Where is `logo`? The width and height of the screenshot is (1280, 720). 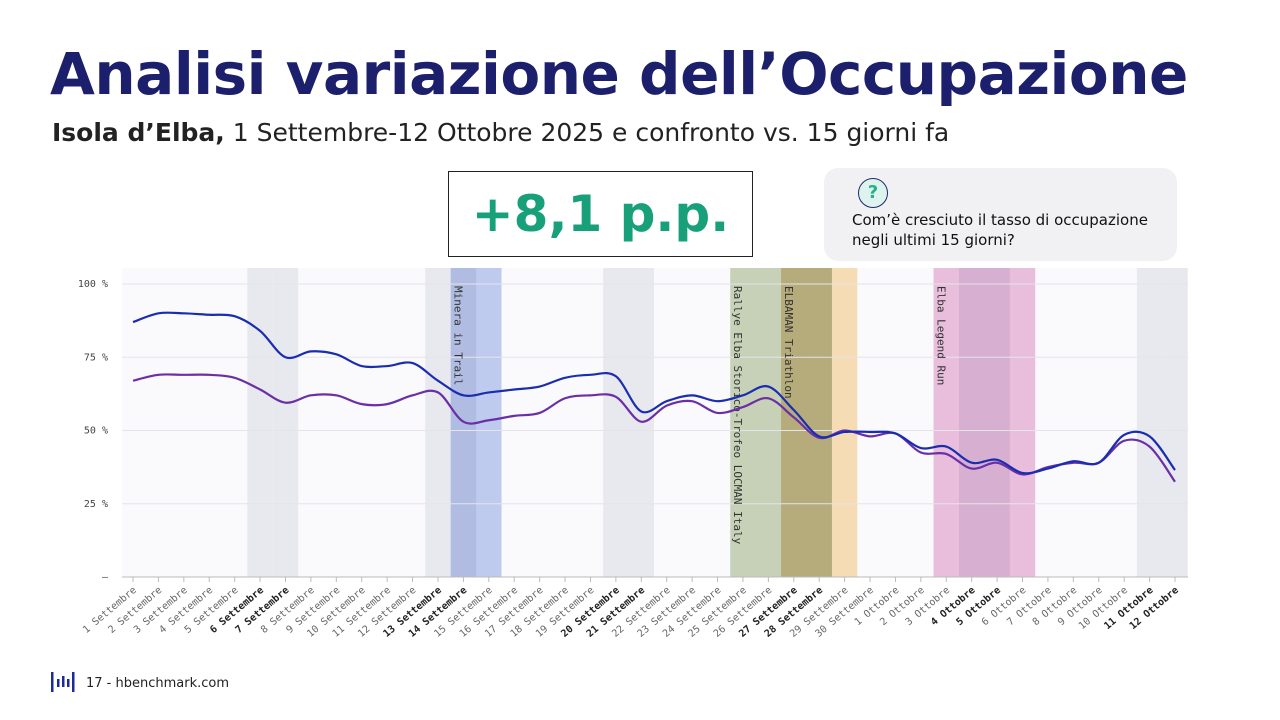
logo is located at coordinates (63, 682).